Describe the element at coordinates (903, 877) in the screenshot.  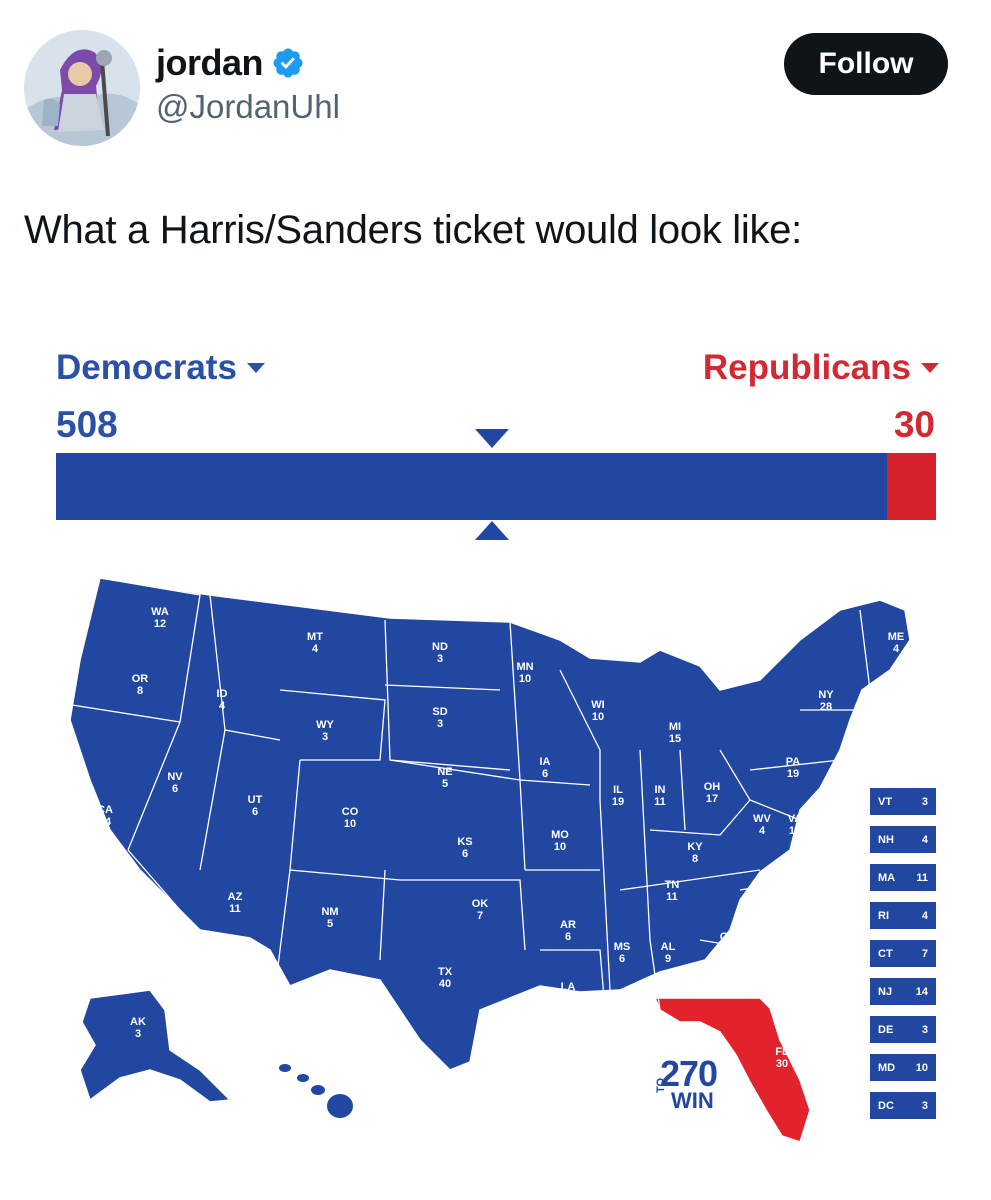
I see `small-state-ma: MA 11` at that location.